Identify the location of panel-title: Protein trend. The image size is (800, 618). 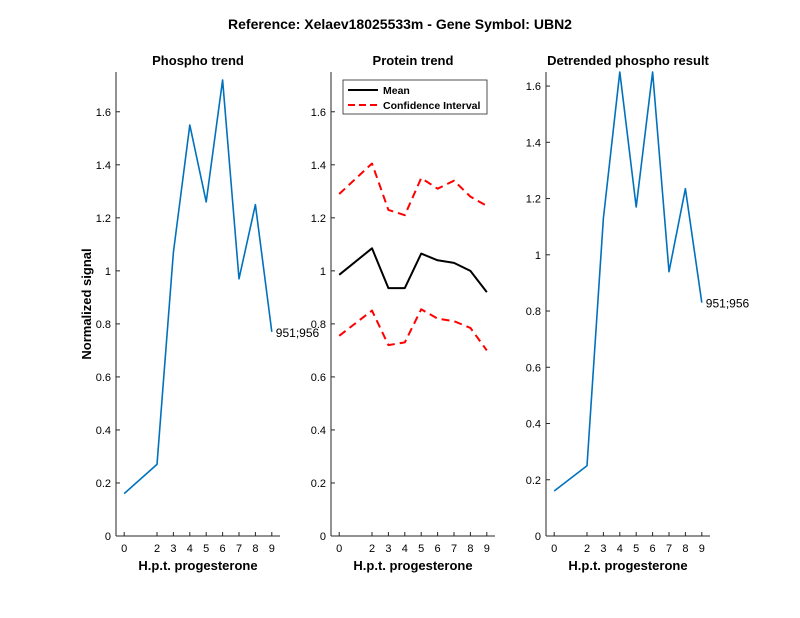
(413, 60).